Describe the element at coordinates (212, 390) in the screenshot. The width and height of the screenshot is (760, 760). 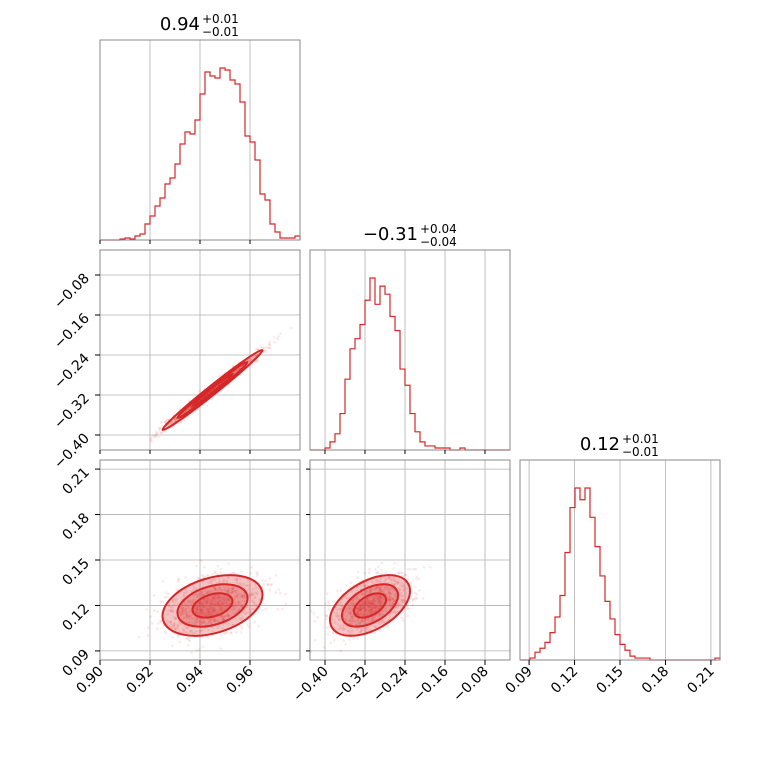
I see `contours-p0-p1` at that location.